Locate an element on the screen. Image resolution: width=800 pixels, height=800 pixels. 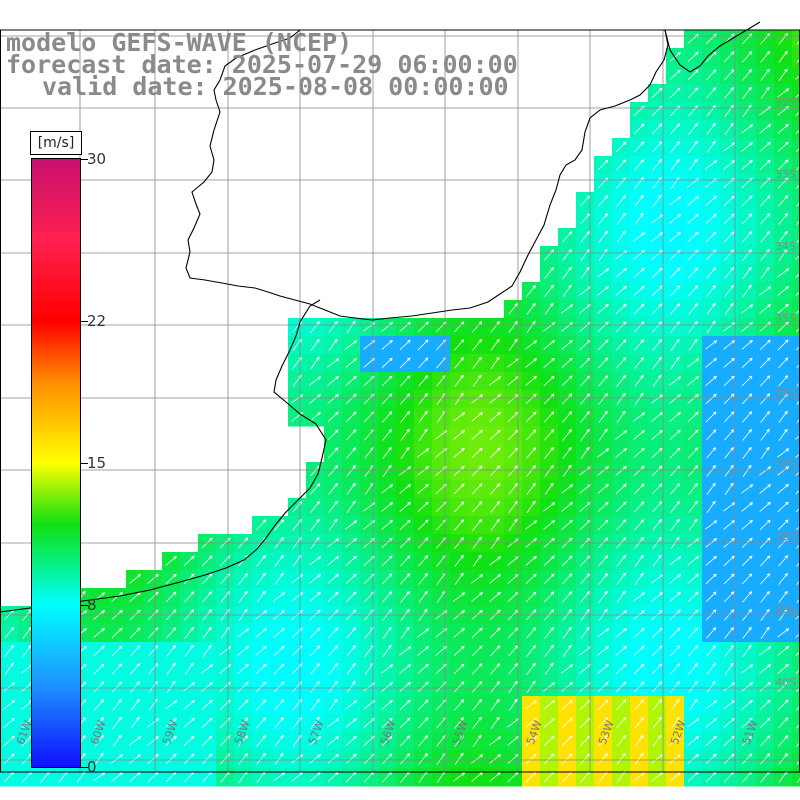
latitude-label: 39S is located at coordinates (785, 609).